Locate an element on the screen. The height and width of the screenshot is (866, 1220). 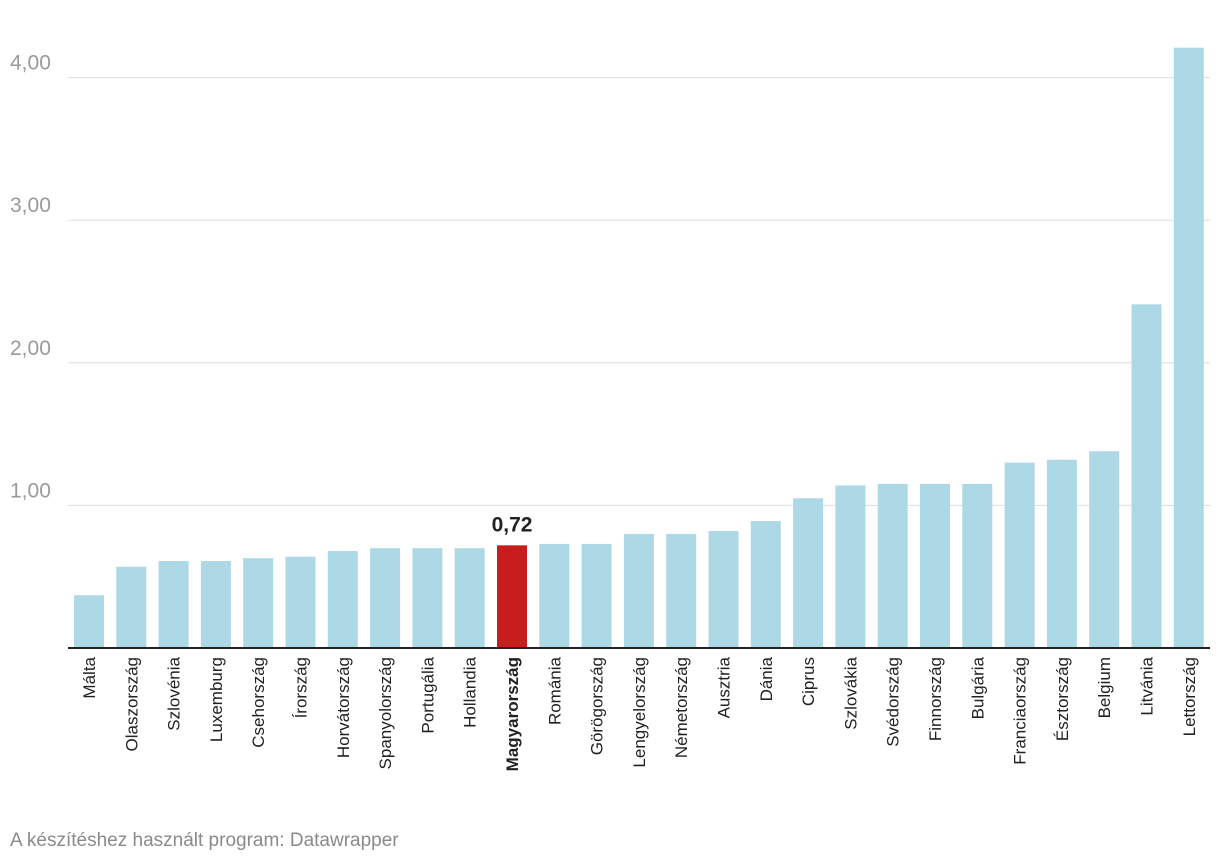
x-tick-label: Lengyelország is located at coordinates (639, 712).